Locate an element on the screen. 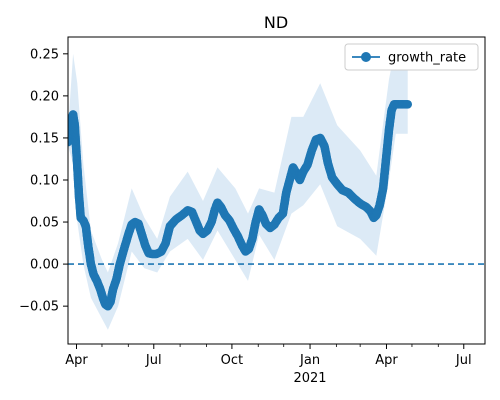 This screenshot has height=400, width=500. y-axis-ticks: −0.05 0.00 0.05 0.10 0.15 0.20 0.25 is located at coordinates (43, 181).